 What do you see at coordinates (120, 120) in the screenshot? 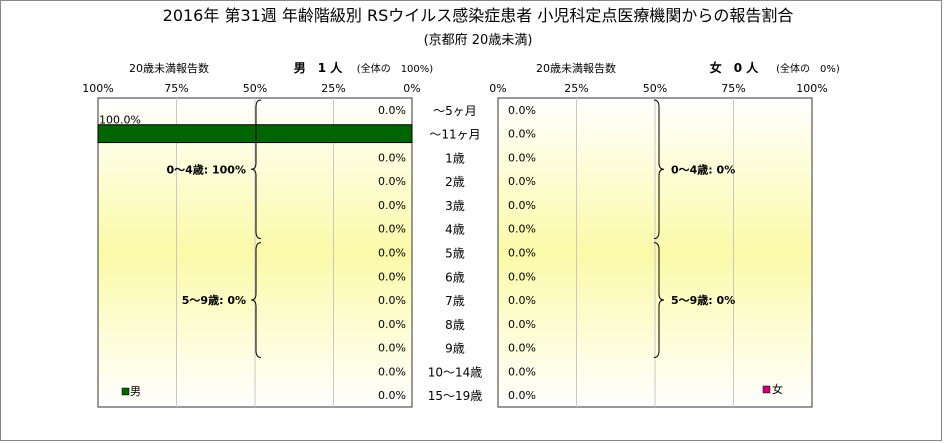
I see `male-data-label: 100.0%` at bounding box center [120, 120].